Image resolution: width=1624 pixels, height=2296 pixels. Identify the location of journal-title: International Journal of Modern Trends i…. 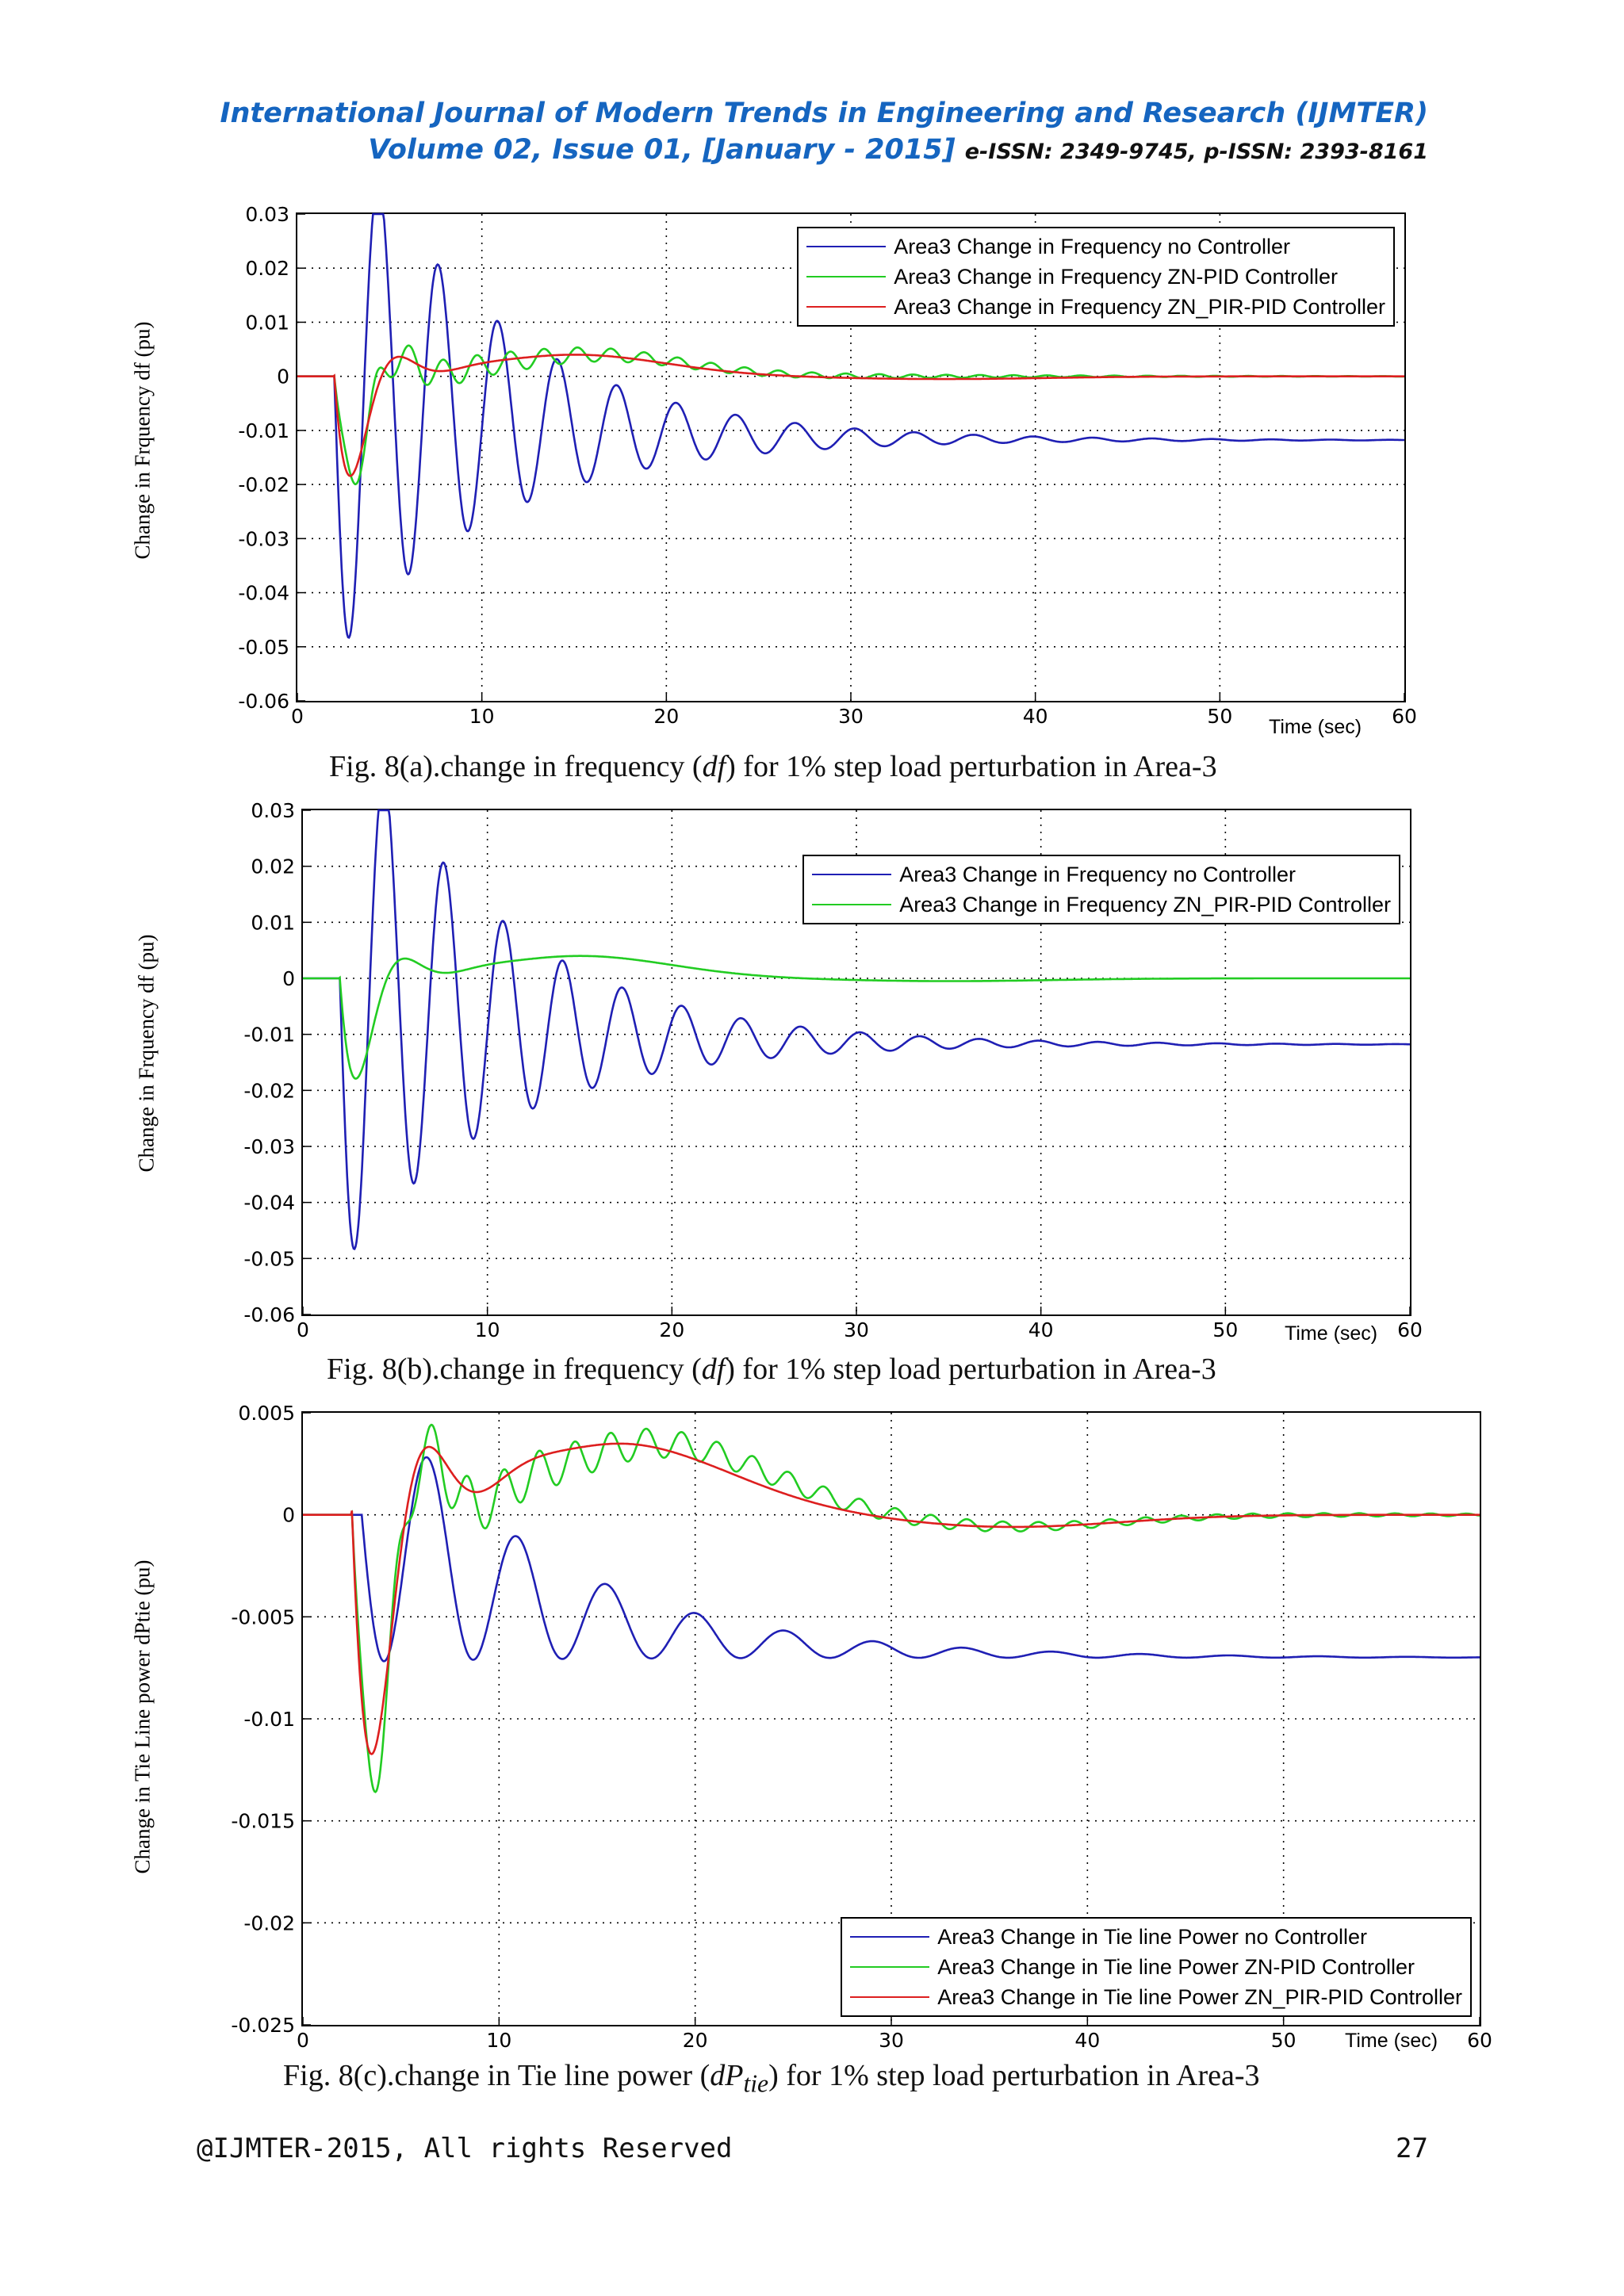
(824, 114).